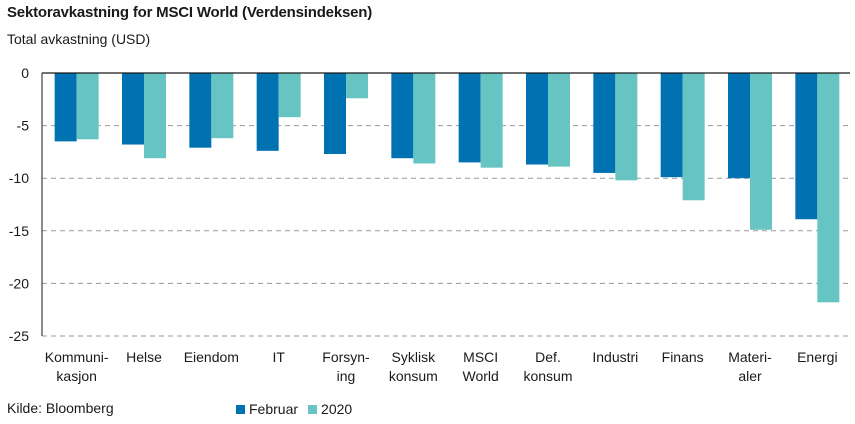  I want to click on y-tick-label: -25, so click(19, 336).